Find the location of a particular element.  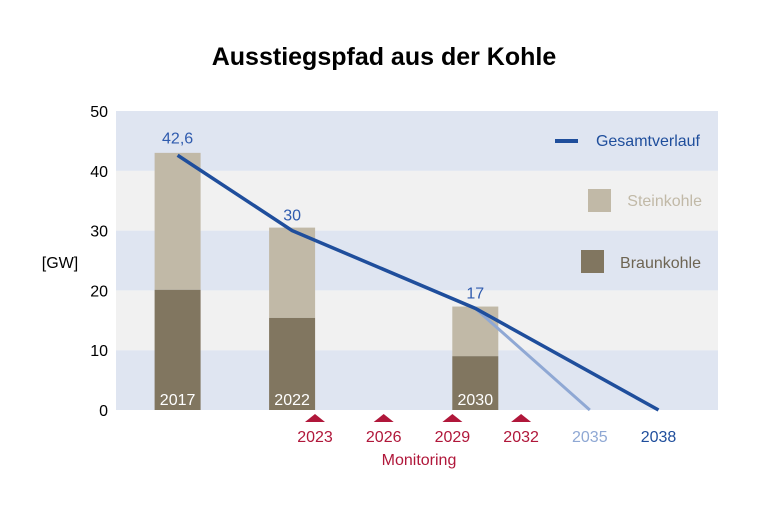

bar-year-label: 2022 is located at coordinates (292, 400).